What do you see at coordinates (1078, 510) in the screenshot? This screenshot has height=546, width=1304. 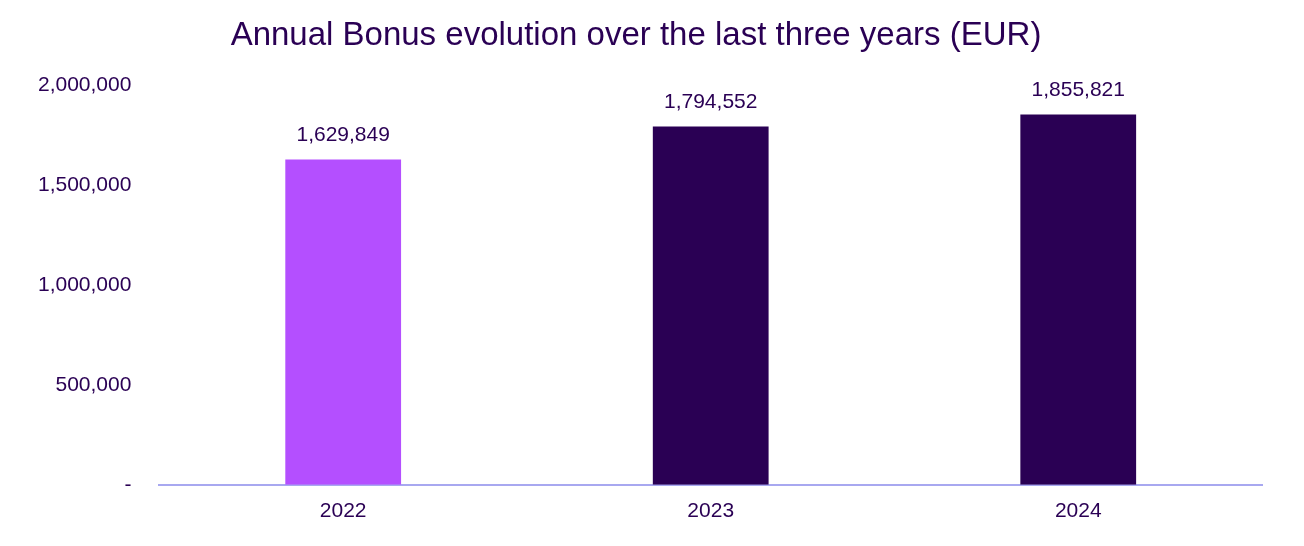 I see `x-tick-label: 2024` at bounding box center [1078, 510].